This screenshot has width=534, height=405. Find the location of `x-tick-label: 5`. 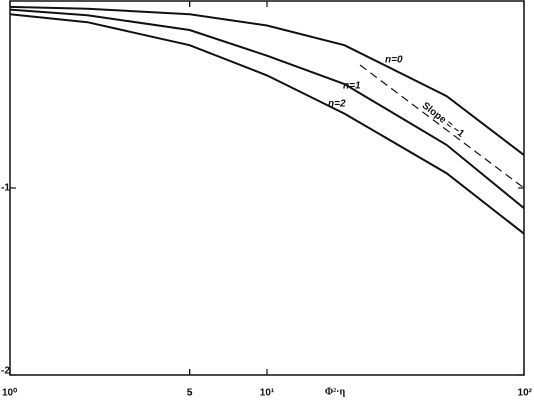

x-tick-label: 5 is located at coordinates (190, 393).